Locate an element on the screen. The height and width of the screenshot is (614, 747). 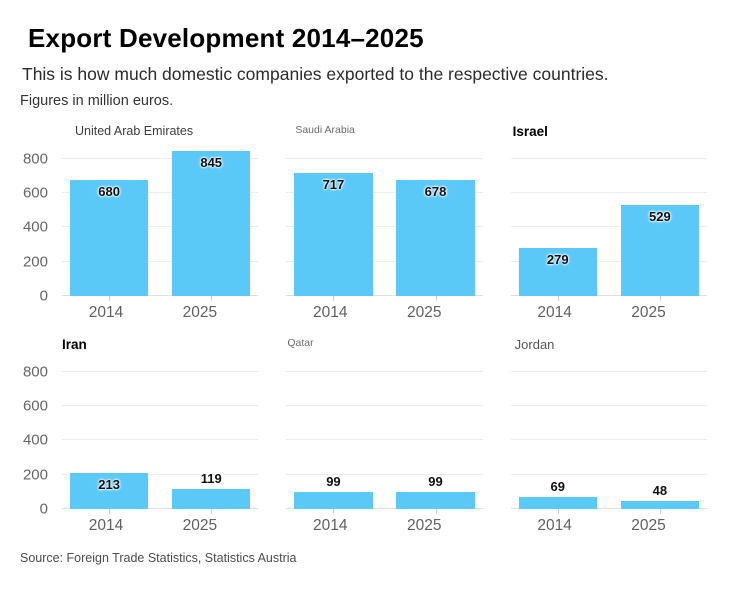
bar-2014: 680 is located at coordinates (109, 237).